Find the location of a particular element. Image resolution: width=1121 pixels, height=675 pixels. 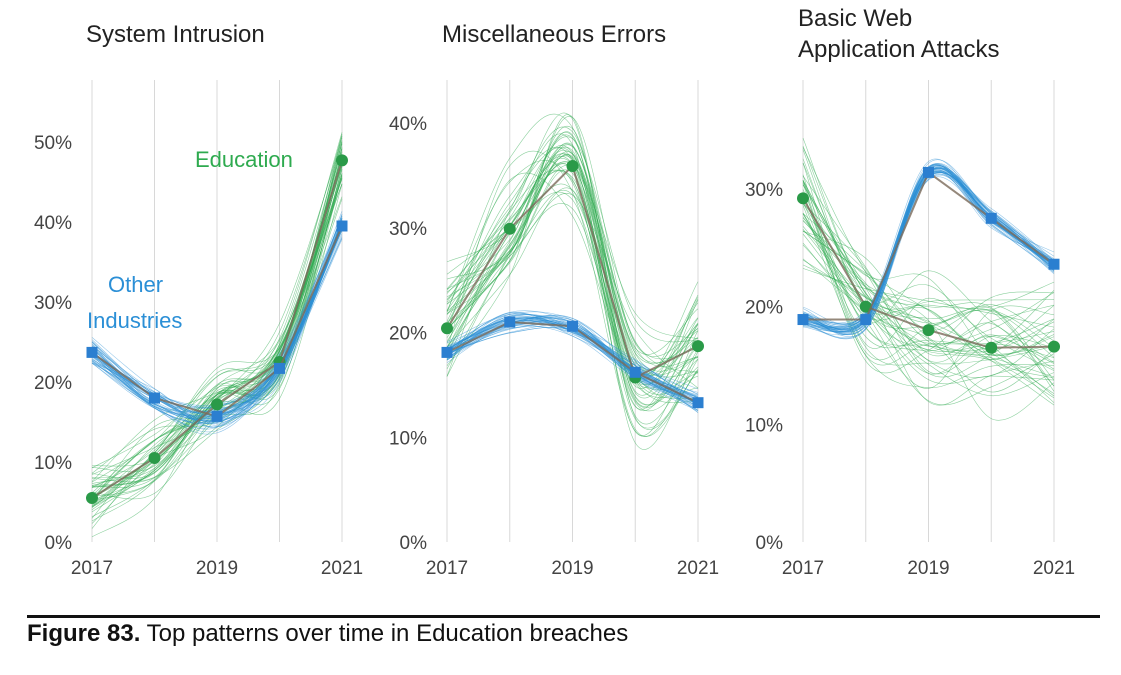

y-tick-label: 50% is located at coordinates (53, 143).